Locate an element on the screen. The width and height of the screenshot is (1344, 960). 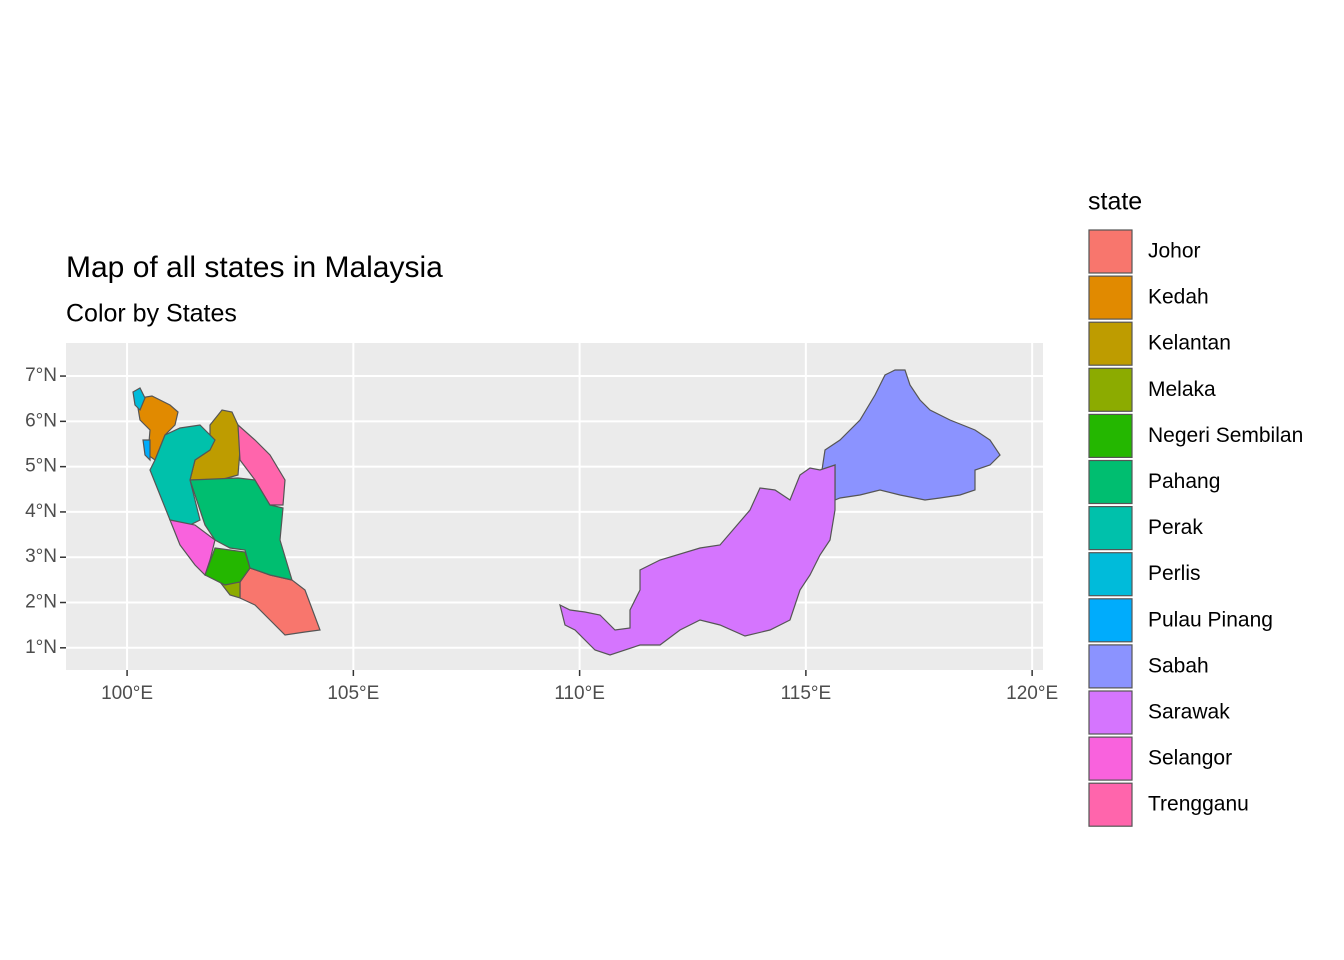
legend-label: Kelantan is located at coordinates (1189, 343).